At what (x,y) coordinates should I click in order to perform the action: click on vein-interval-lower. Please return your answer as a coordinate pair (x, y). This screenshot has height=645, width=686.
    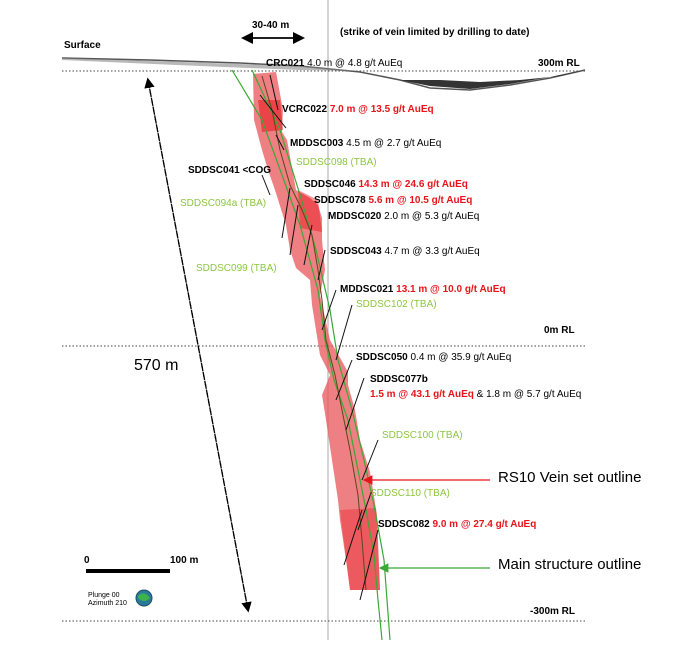
    Looking at the image, I should click on (360, 549).